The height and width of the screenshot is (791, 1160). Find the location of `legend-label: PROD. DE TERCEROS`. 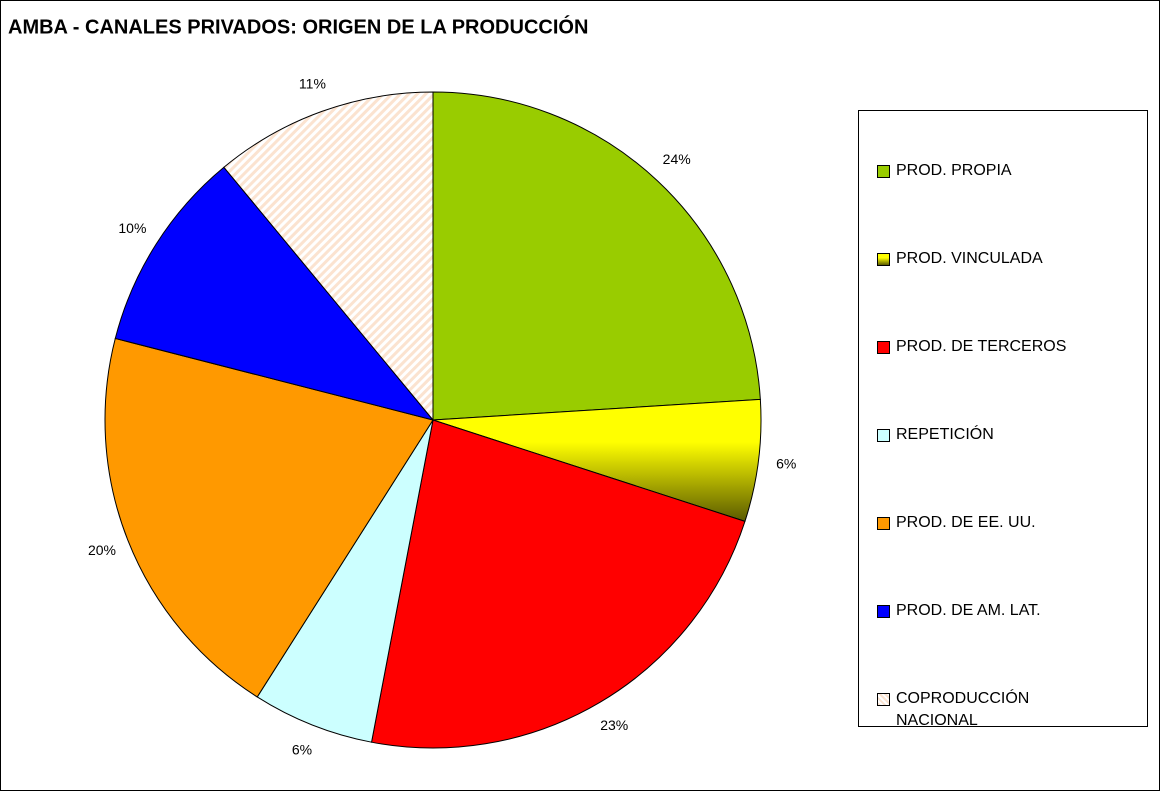

legend-label: PROD. DE TERCEROS is located at coordinates (981, 346).